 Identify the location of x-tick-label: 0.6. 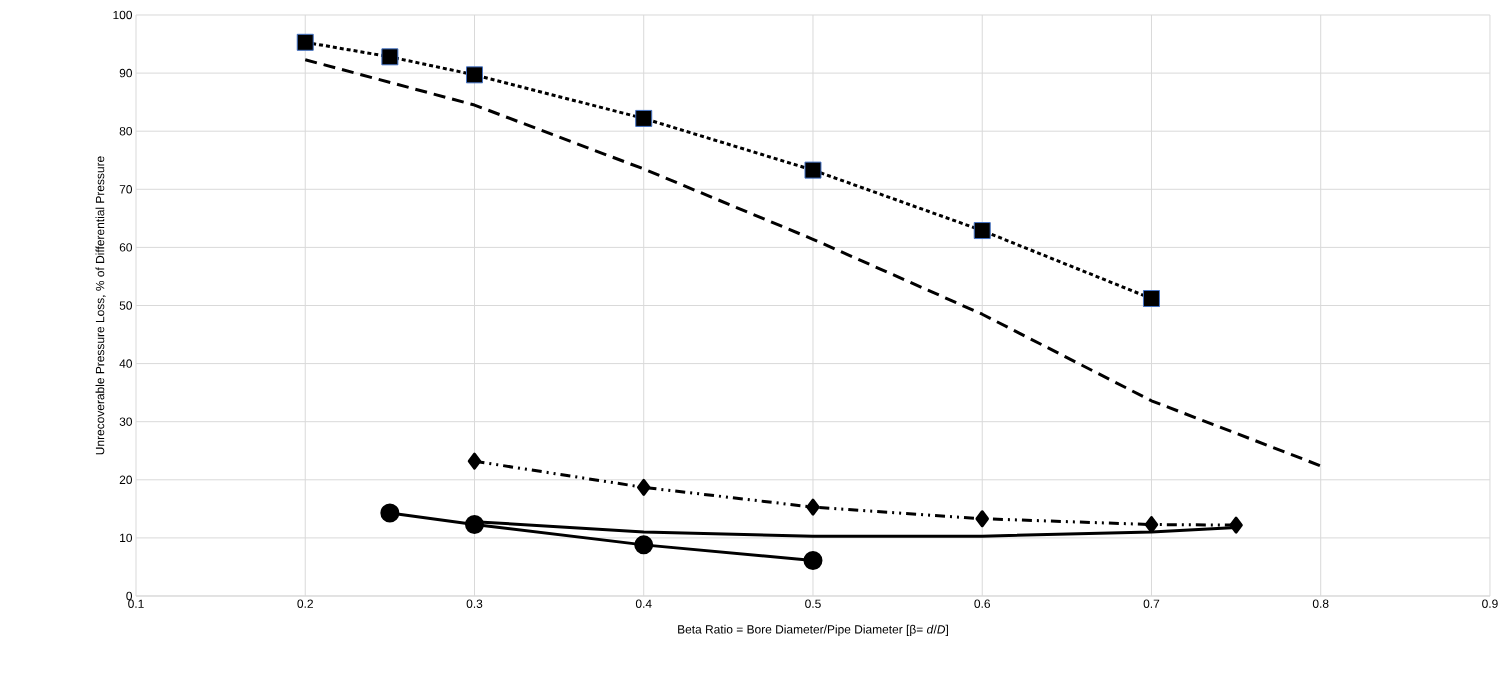
(982, 603).